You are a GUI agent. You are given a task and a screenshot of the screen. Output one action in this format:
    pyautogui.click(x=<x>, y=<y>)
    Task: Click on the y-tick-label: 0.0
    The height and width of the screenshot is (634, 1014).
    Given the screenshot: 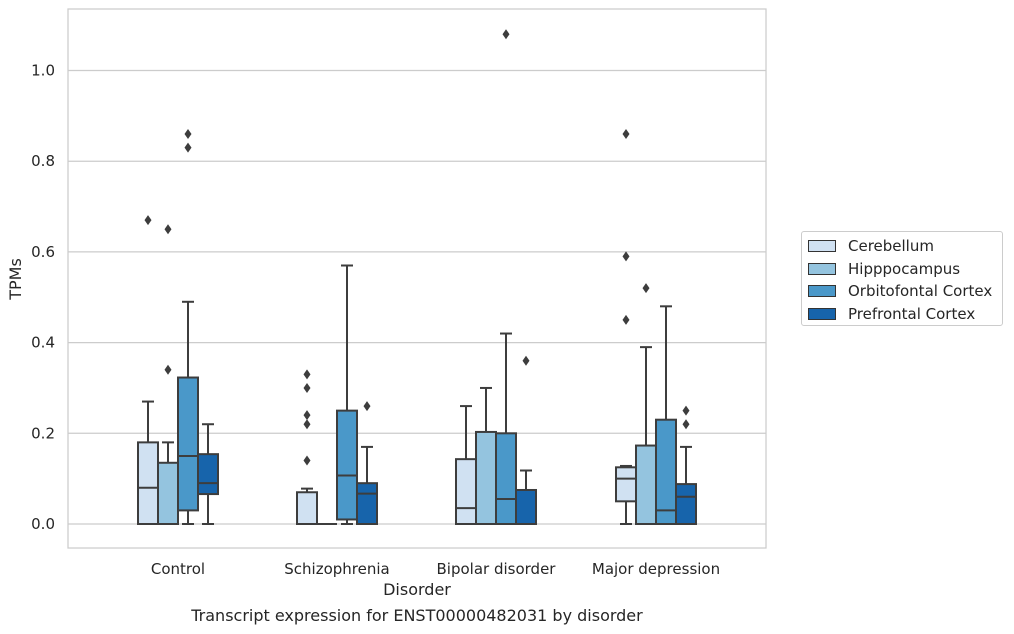 What is the action you would take?
    pyautogui.click(x=43, y=524)
    